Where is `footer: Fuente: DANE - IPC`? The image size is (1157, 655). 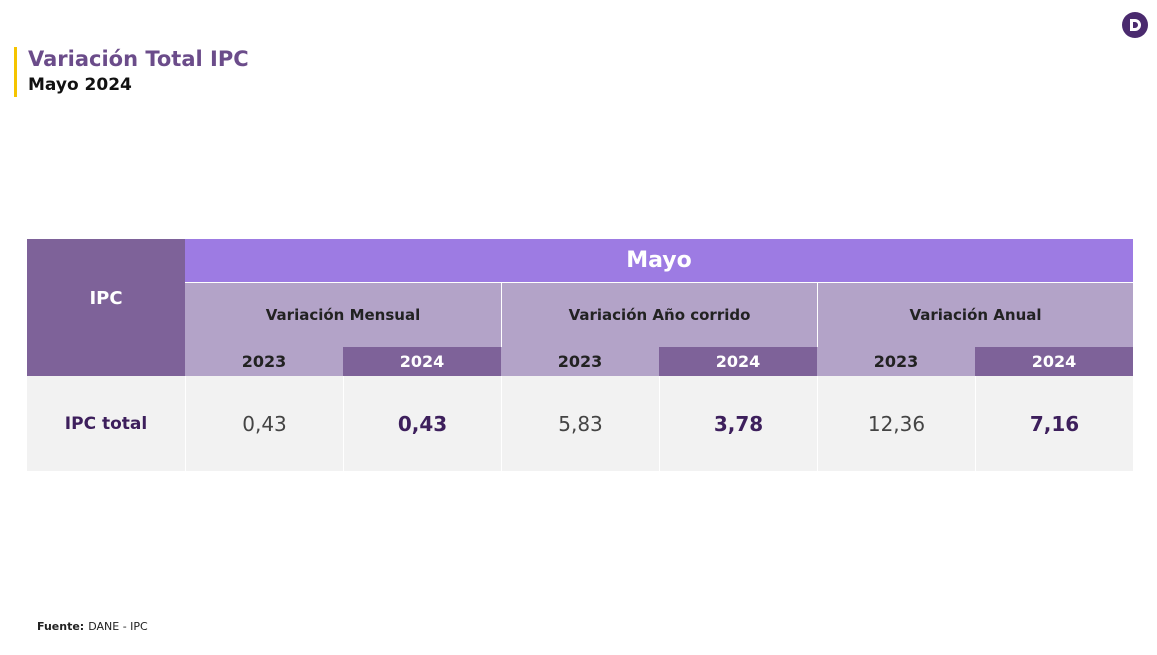
footer: Fuente: DANE - IPC is located at coordinates (92, 626).